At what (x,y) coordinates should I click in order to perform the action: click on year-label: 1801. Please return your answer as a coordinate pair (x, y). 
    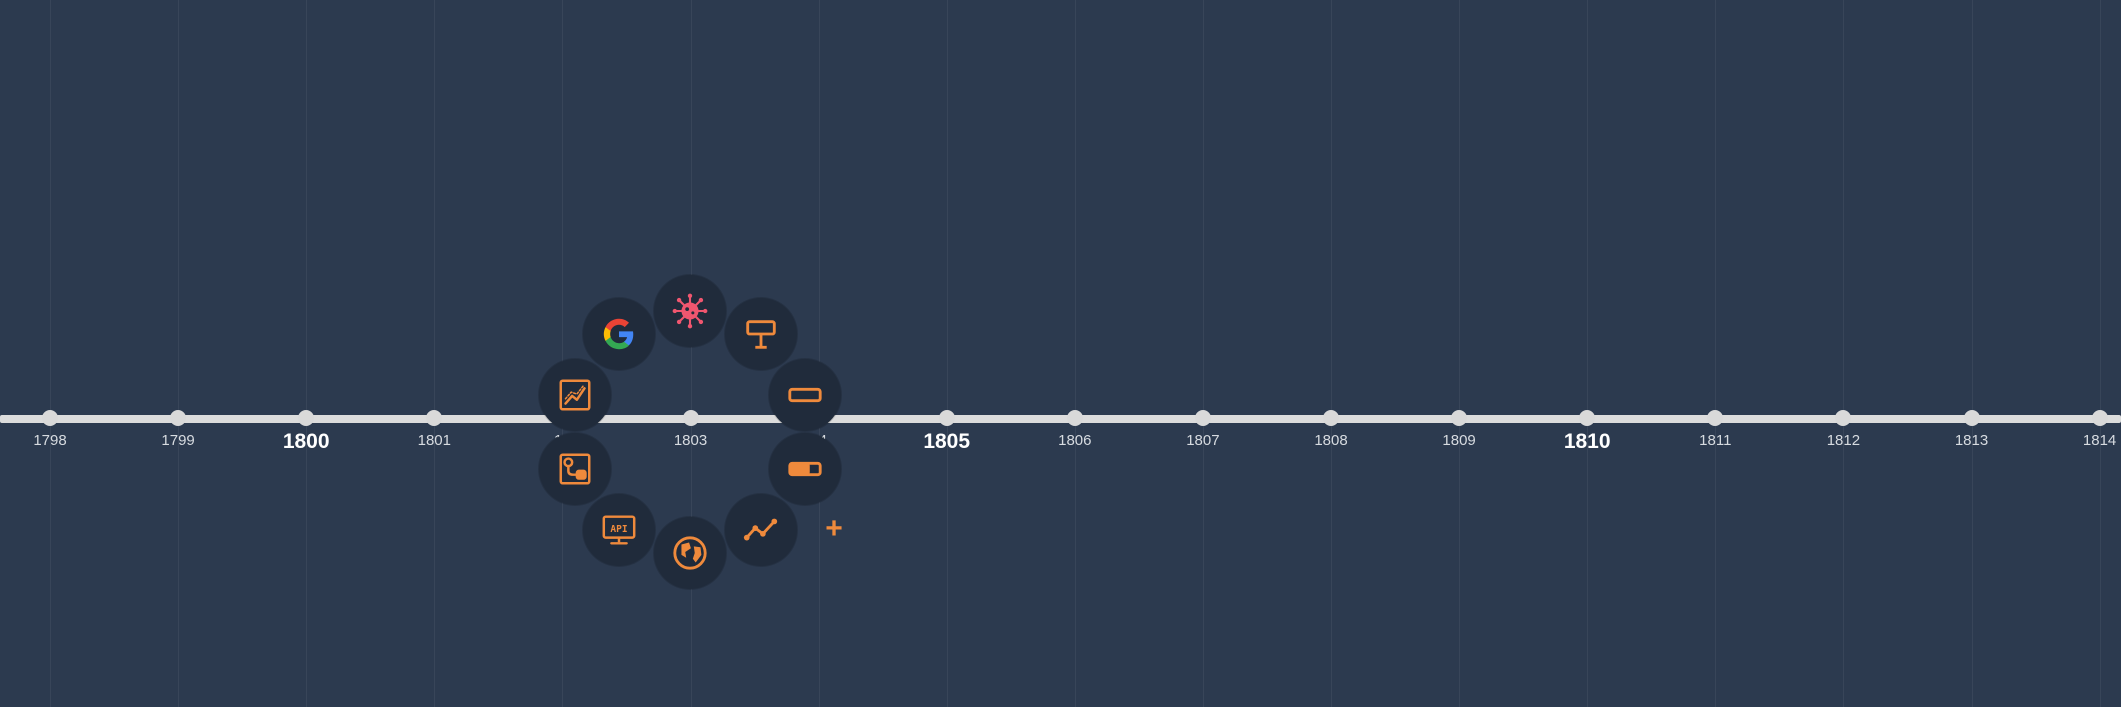
    Looking at the image, I should click on (434, 440).